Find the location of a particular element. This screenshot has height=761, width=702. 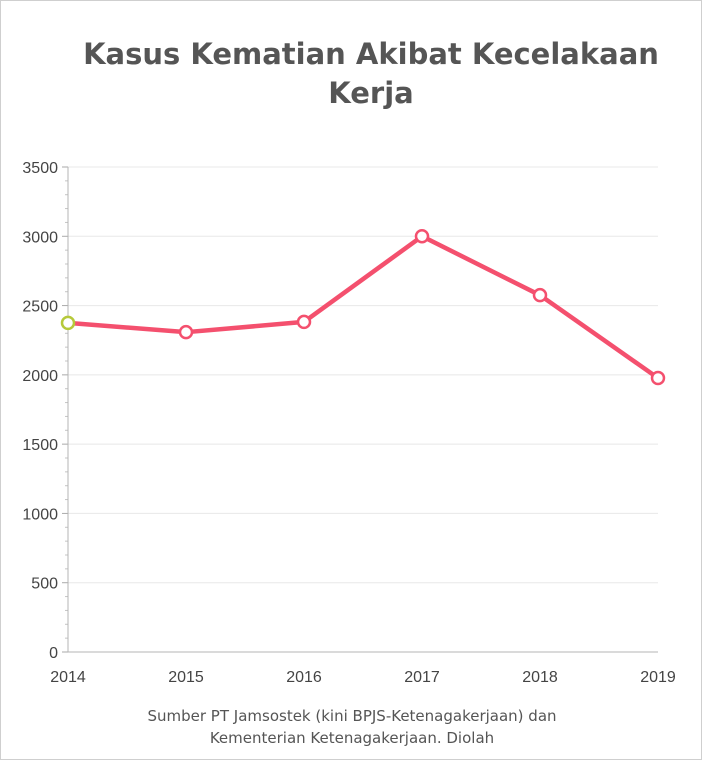

y-tick-labels: 0 500 1000 1500 2000 2500 3000 3500 is located at coordinates (40, 411).